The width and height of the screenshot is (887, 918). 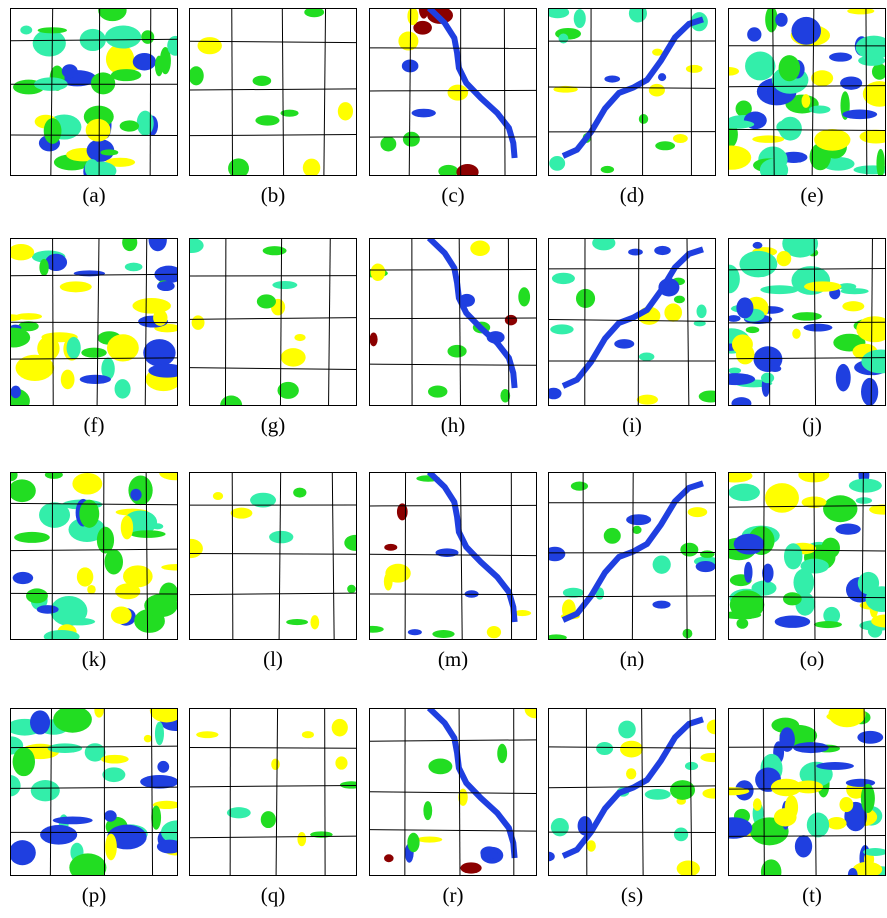 What do you see at coordinates (273, 322) in the screenshot?
I see `panel-background` at bounding box center [273, 322].